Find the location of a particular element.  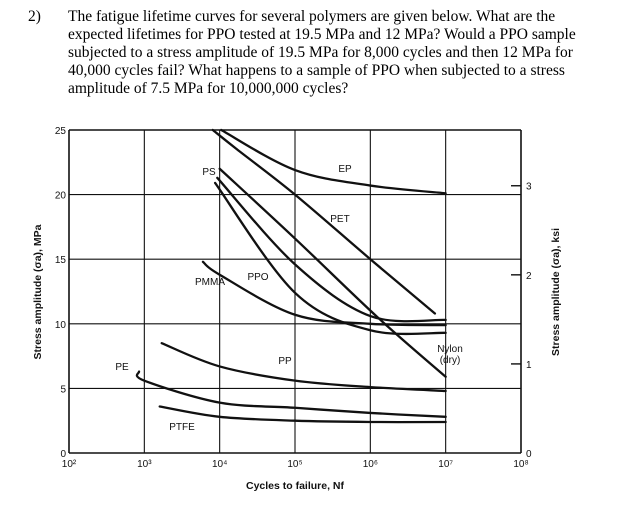

x-tick-label: 10² is located at coordinates (69, 464).